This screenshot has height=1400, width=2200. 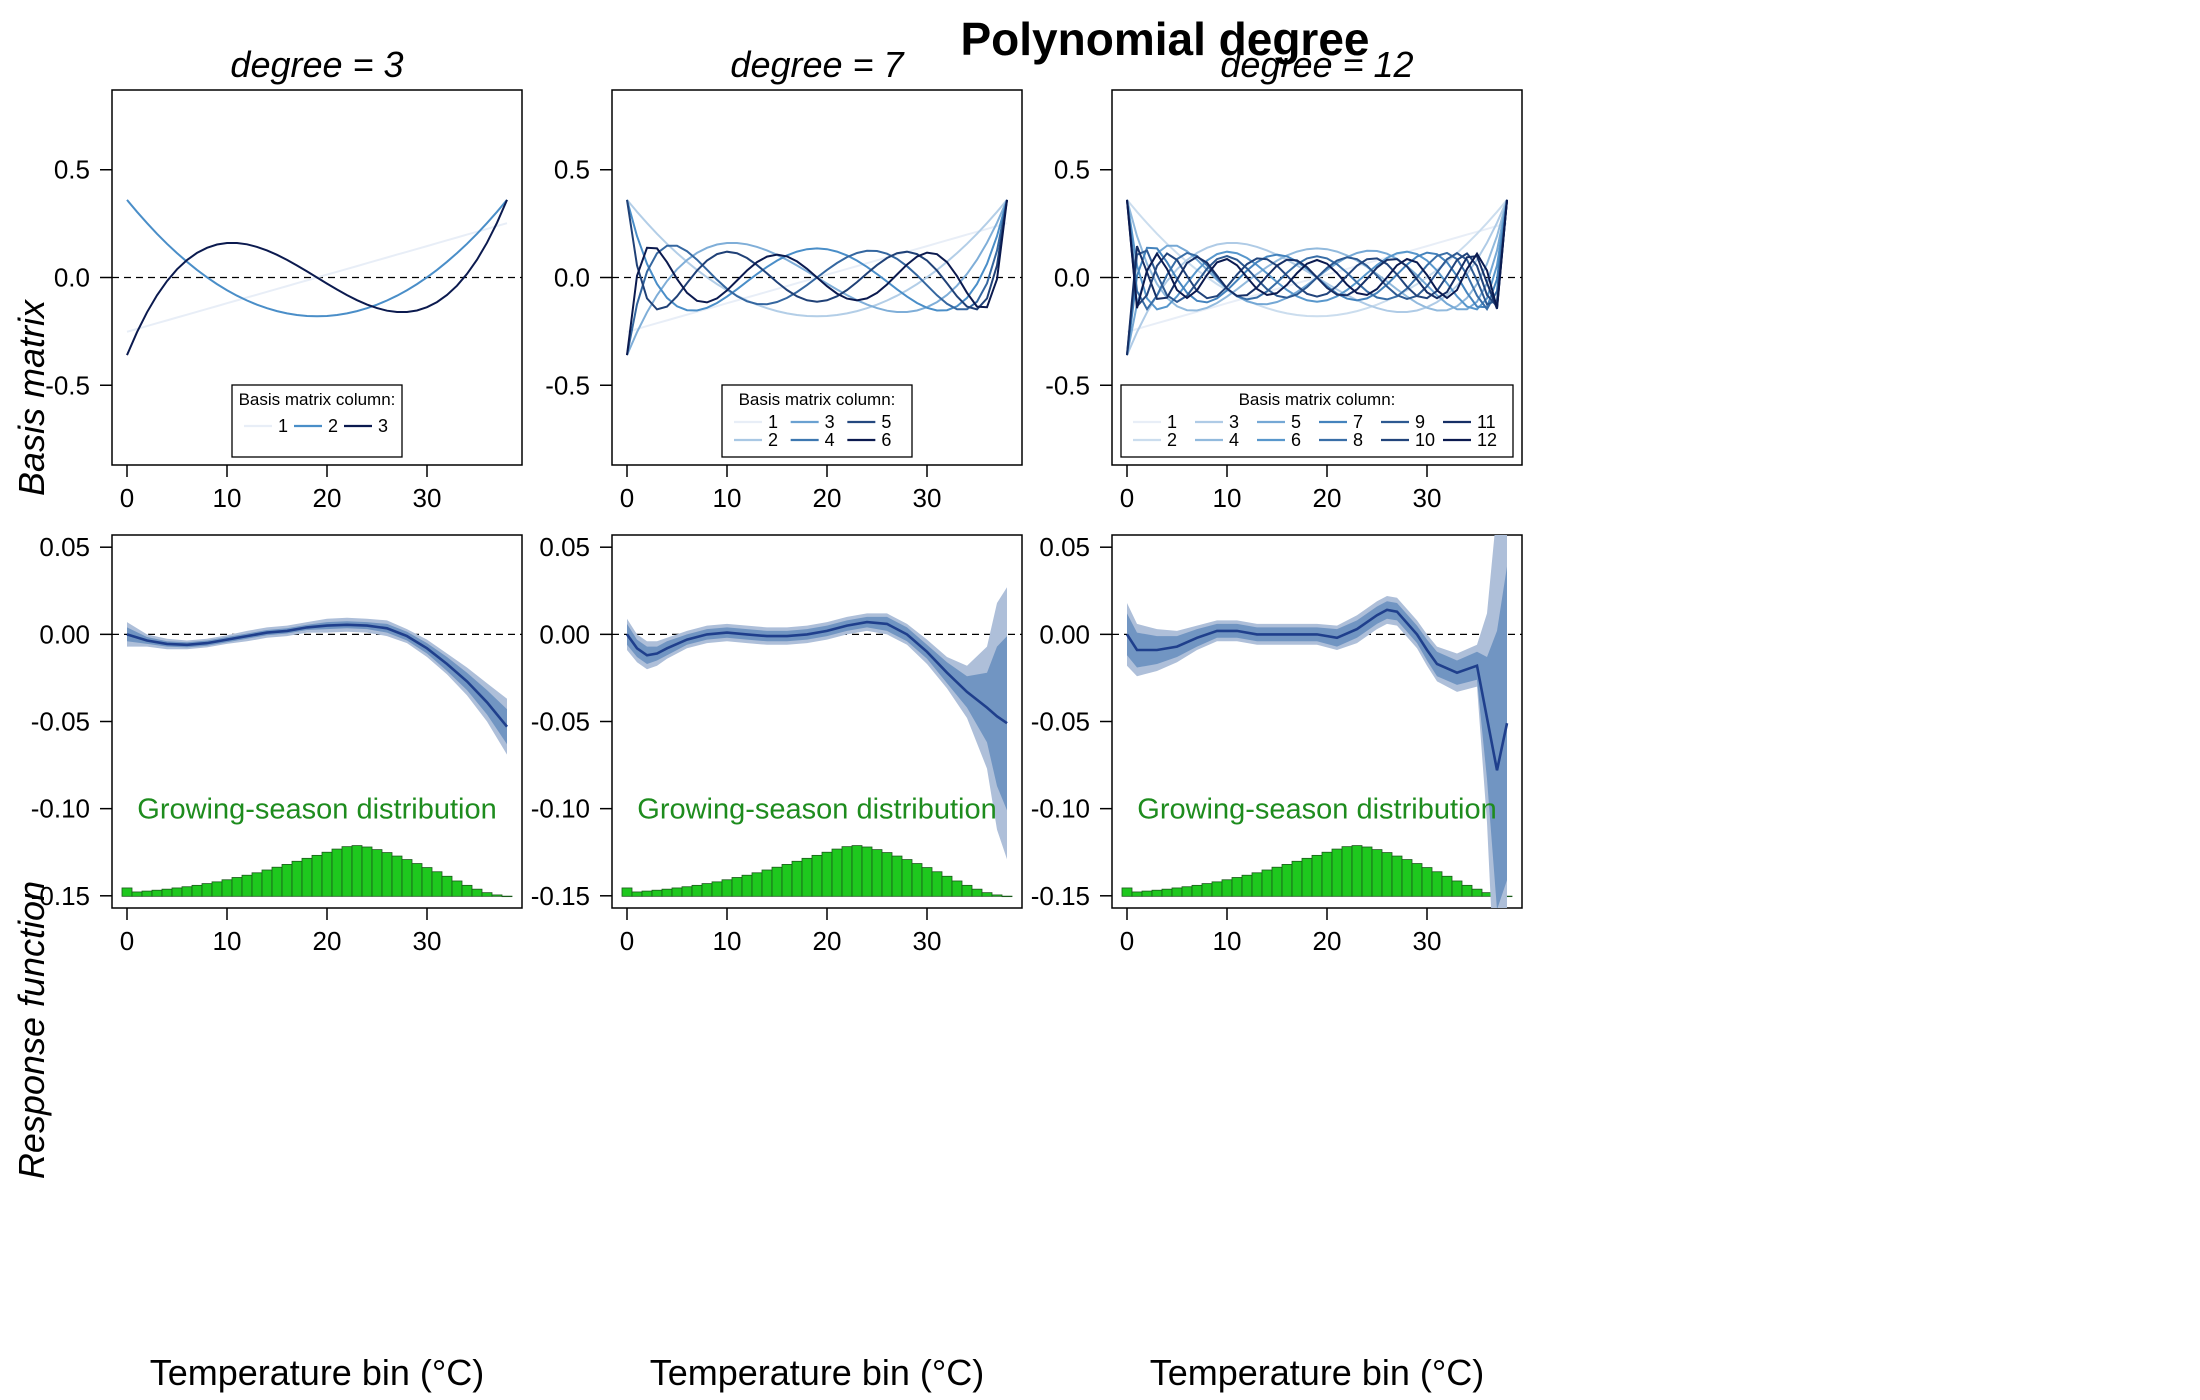 I want to click on legend-label-10: 10, so click(x=1425, y=440).